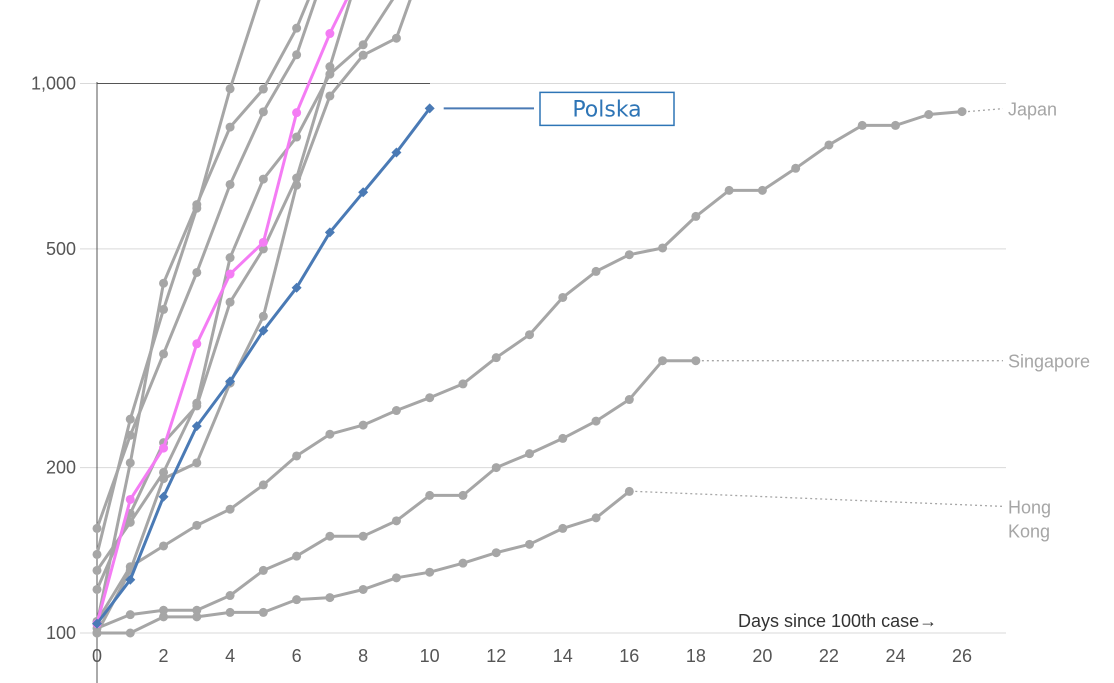 The height and width of the screenshot is (683, 1114). Describe the element at coordinates (895, 656) in the screenshot. I see `x-tick-label: 24` at that location.